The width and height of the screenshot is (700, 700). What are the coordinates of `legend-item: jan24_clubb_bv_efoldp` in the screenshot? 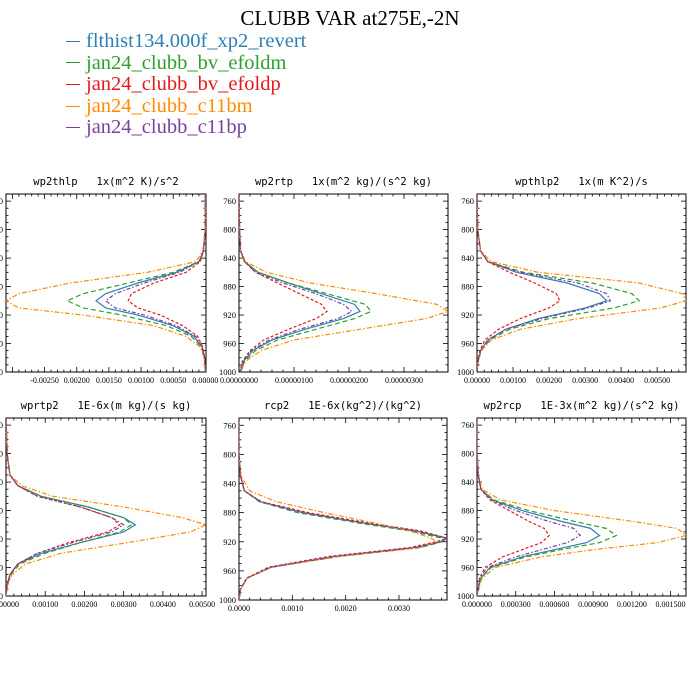 It's located at (186, 84).